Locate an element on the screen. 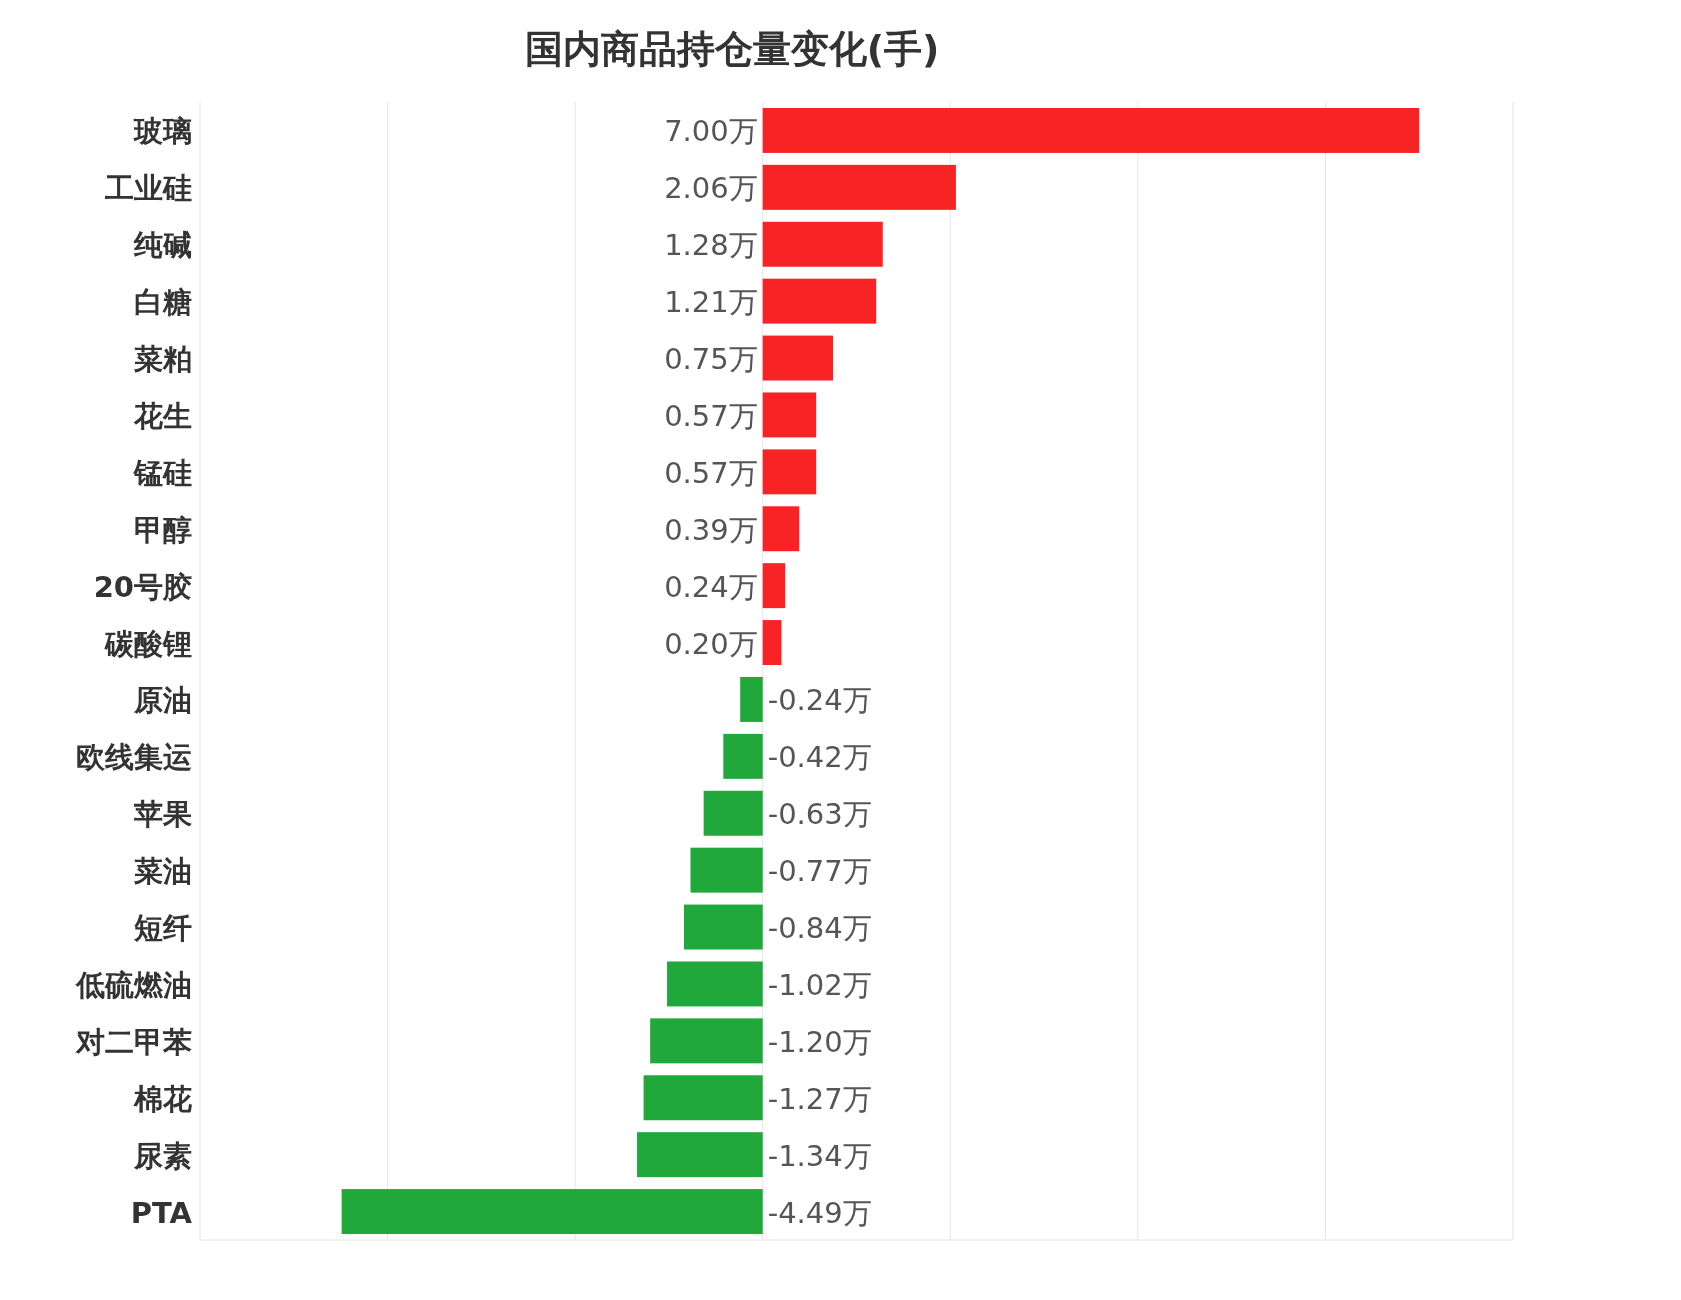  y-tick-label: 菜粕 is located at coordinates (162, 359).